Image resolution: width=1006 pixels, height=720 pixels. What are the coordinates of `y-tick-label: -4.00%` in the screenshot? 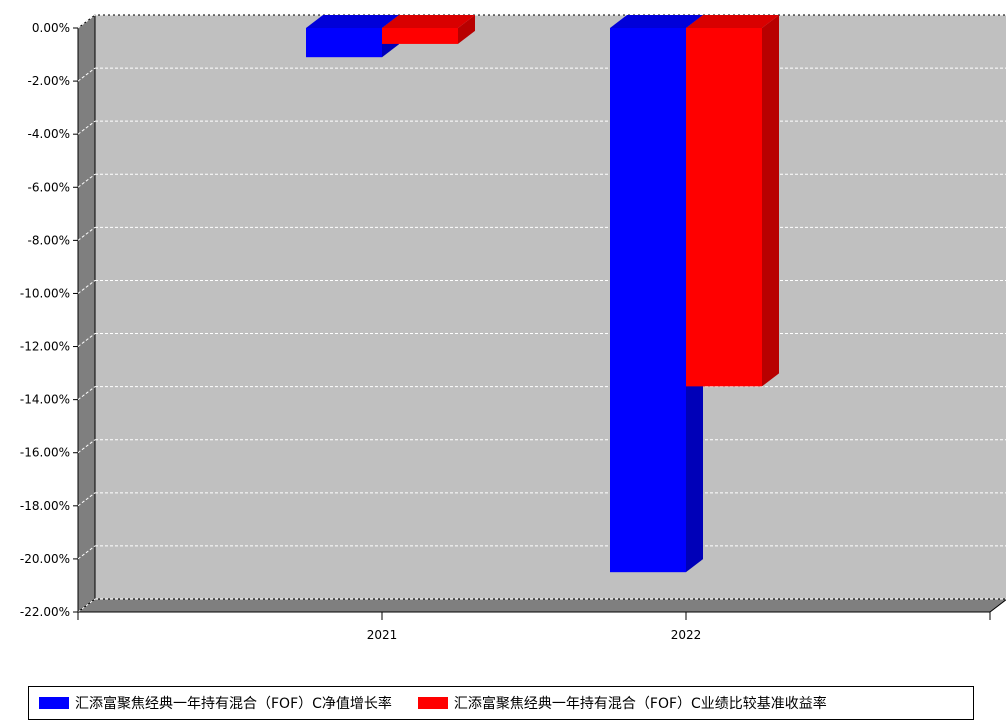 It's located at (49, 134).